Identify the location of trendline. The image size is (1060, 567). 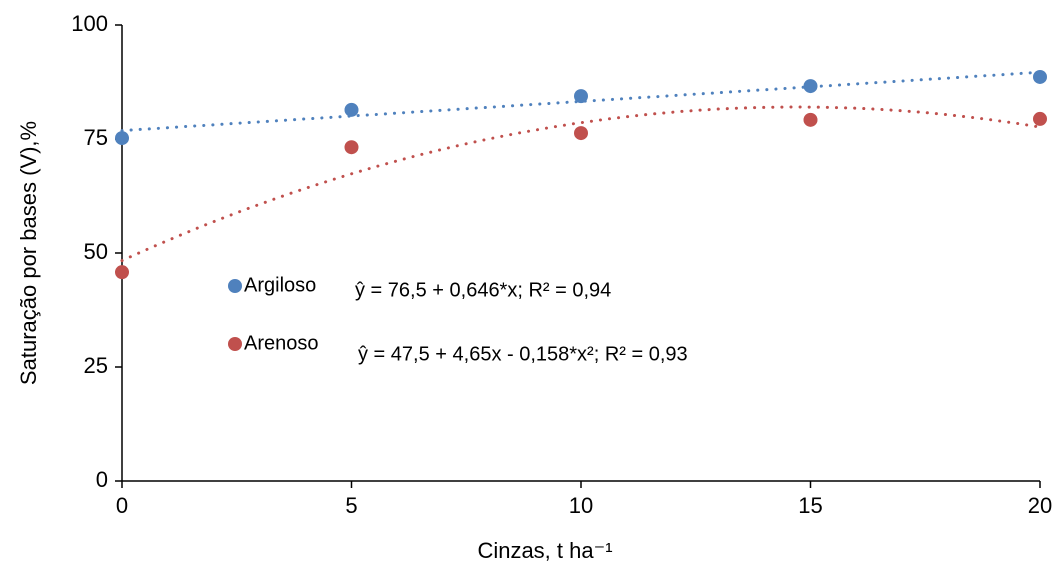
(581, 101).